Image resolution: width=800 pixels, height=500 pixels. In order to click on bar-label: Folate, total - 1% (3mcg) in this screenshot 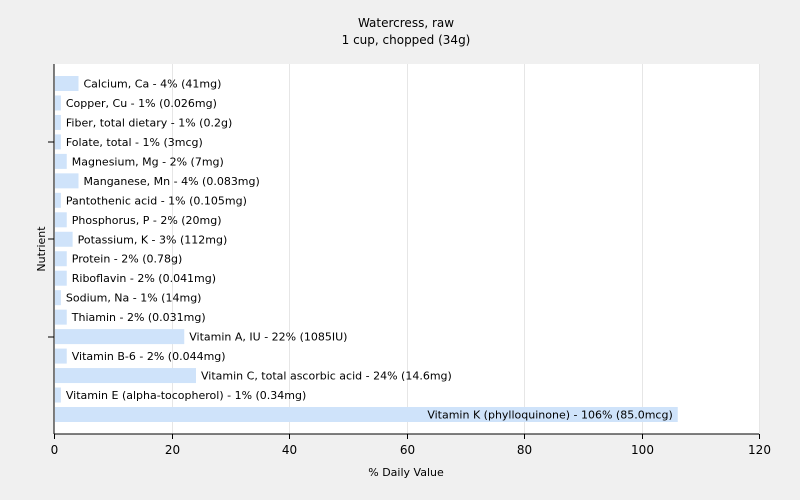, I will do `click(134, 142)`.